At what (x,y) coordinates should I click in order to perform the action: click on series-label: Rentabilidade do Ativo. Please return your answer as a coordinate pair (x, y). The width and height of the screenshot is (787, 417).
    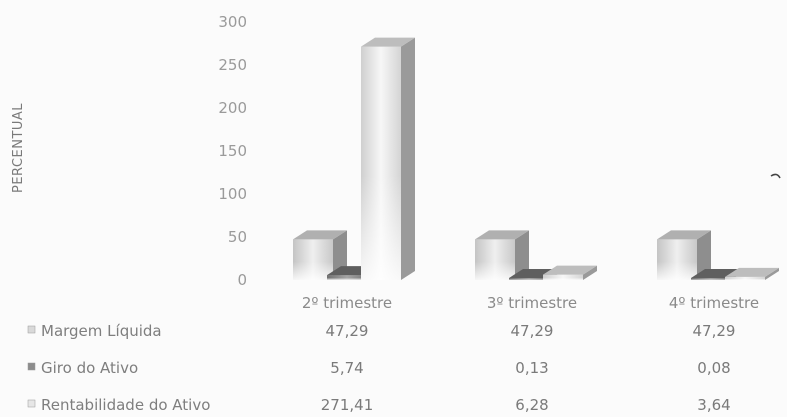
    Looking at the image, I should click on (125, 405).